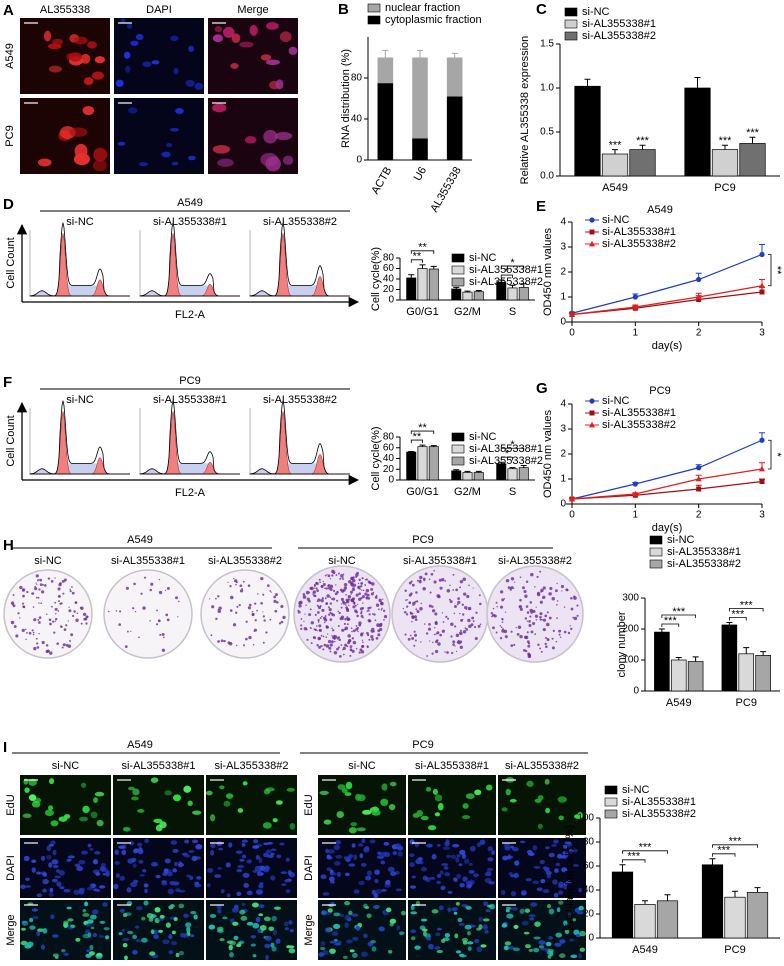  What do you see at coordinates (300, 400) in the screenshot?
I see `sample-label: si-AL355338#2` at bounding box center [300, 400].